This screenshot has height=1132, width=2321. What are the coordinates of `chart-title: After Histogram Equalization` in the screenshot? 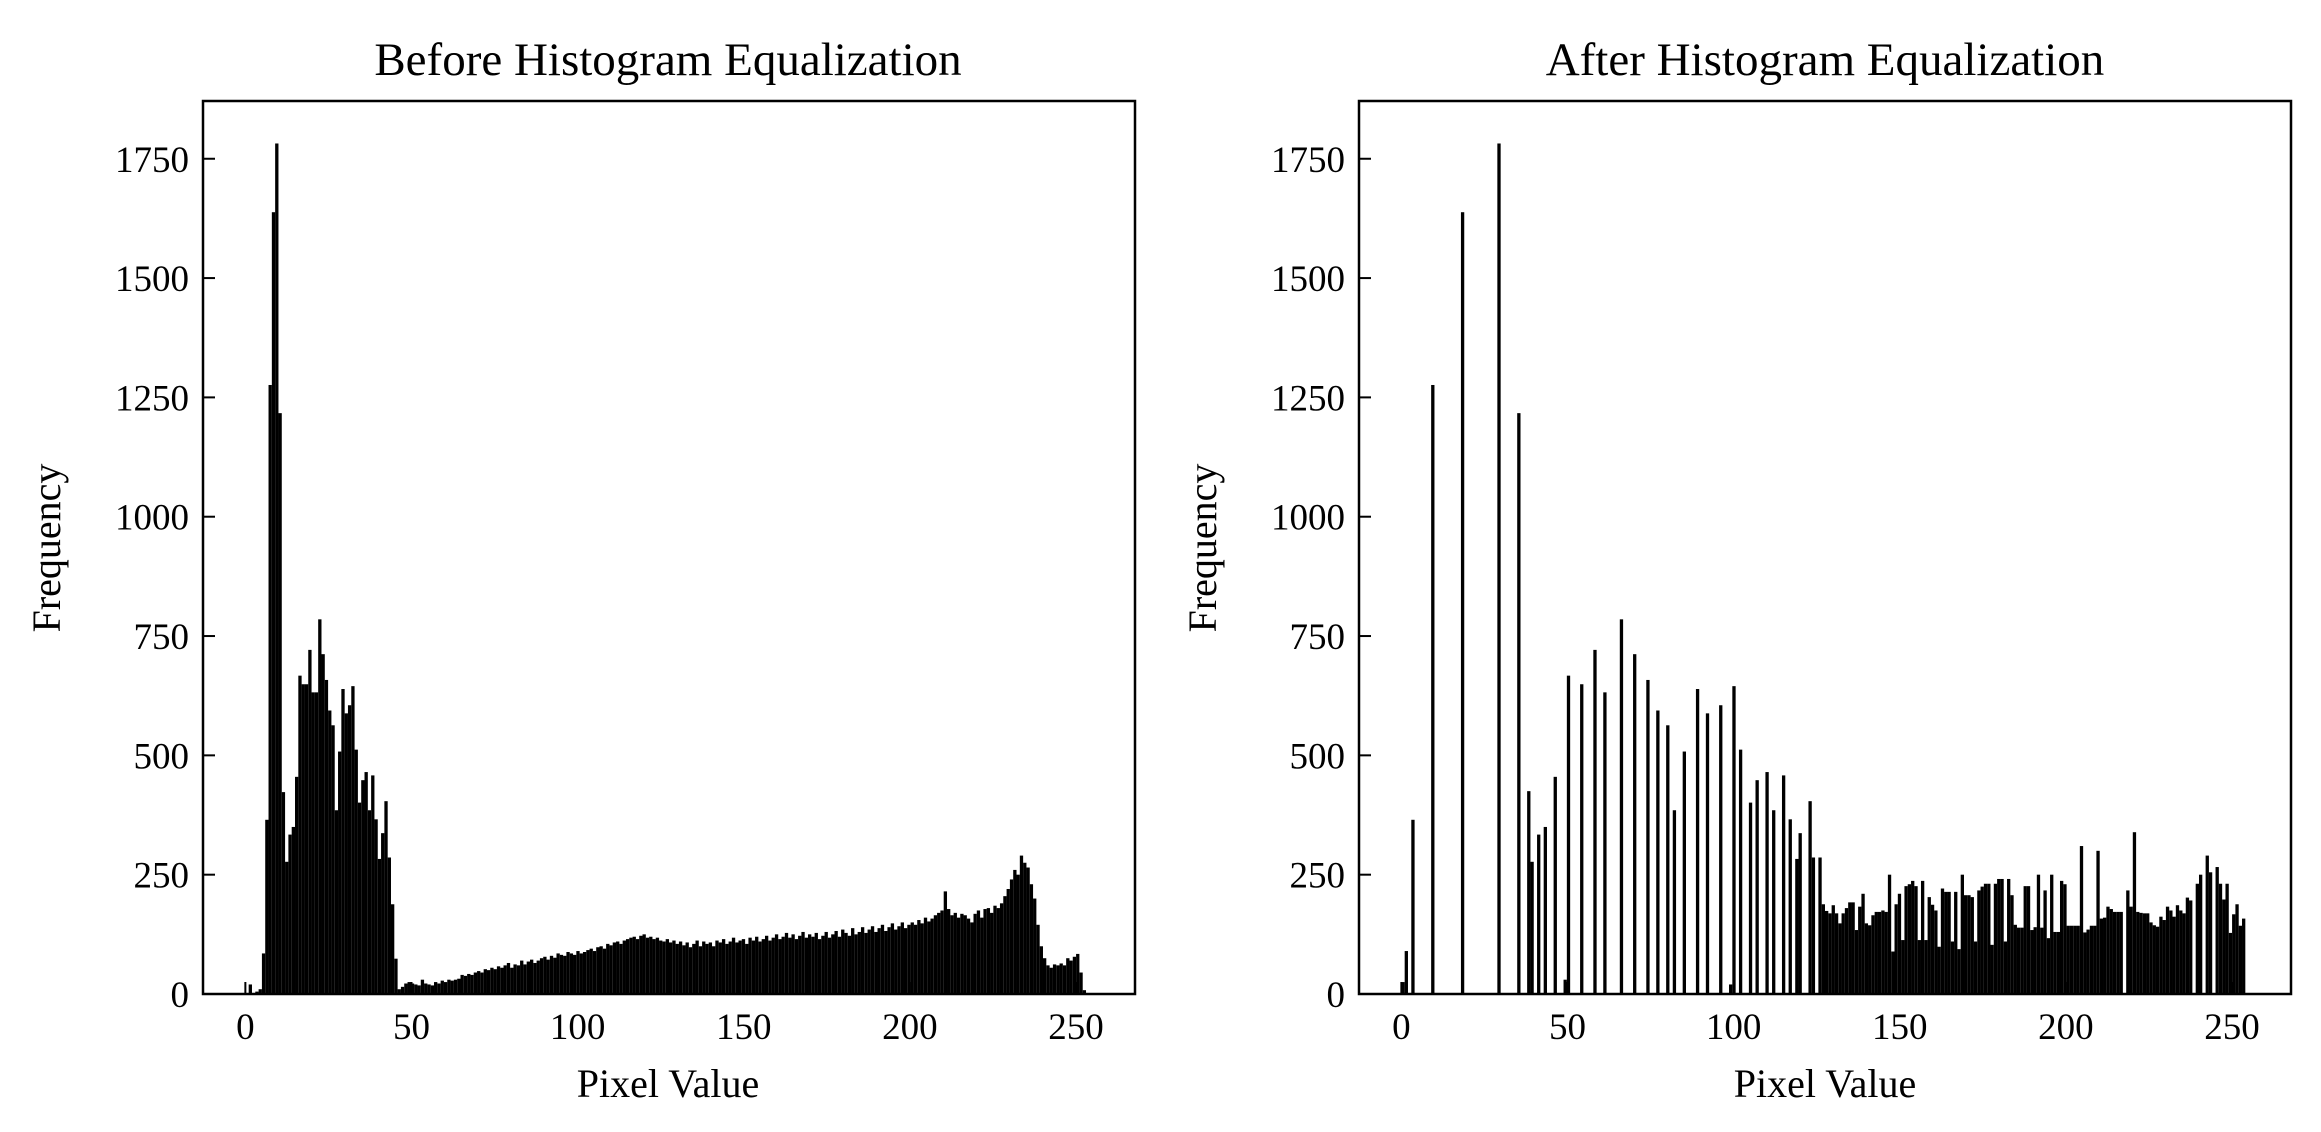 It's located at (1825, 60).